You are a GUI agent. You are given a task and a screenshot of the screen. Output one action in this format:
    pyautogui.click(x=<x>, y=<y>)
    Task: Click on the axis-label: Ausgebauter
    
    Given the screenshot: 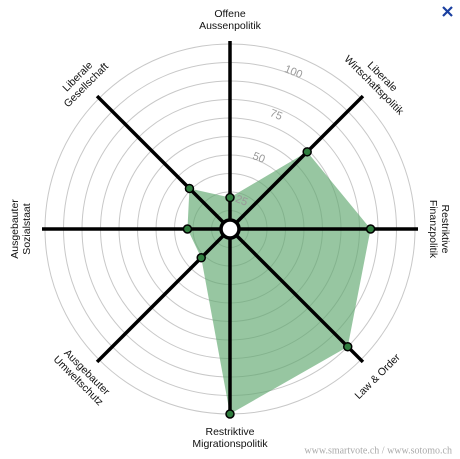 What is the action you would take?
    pyautogui.click(x=15, y=229)
    